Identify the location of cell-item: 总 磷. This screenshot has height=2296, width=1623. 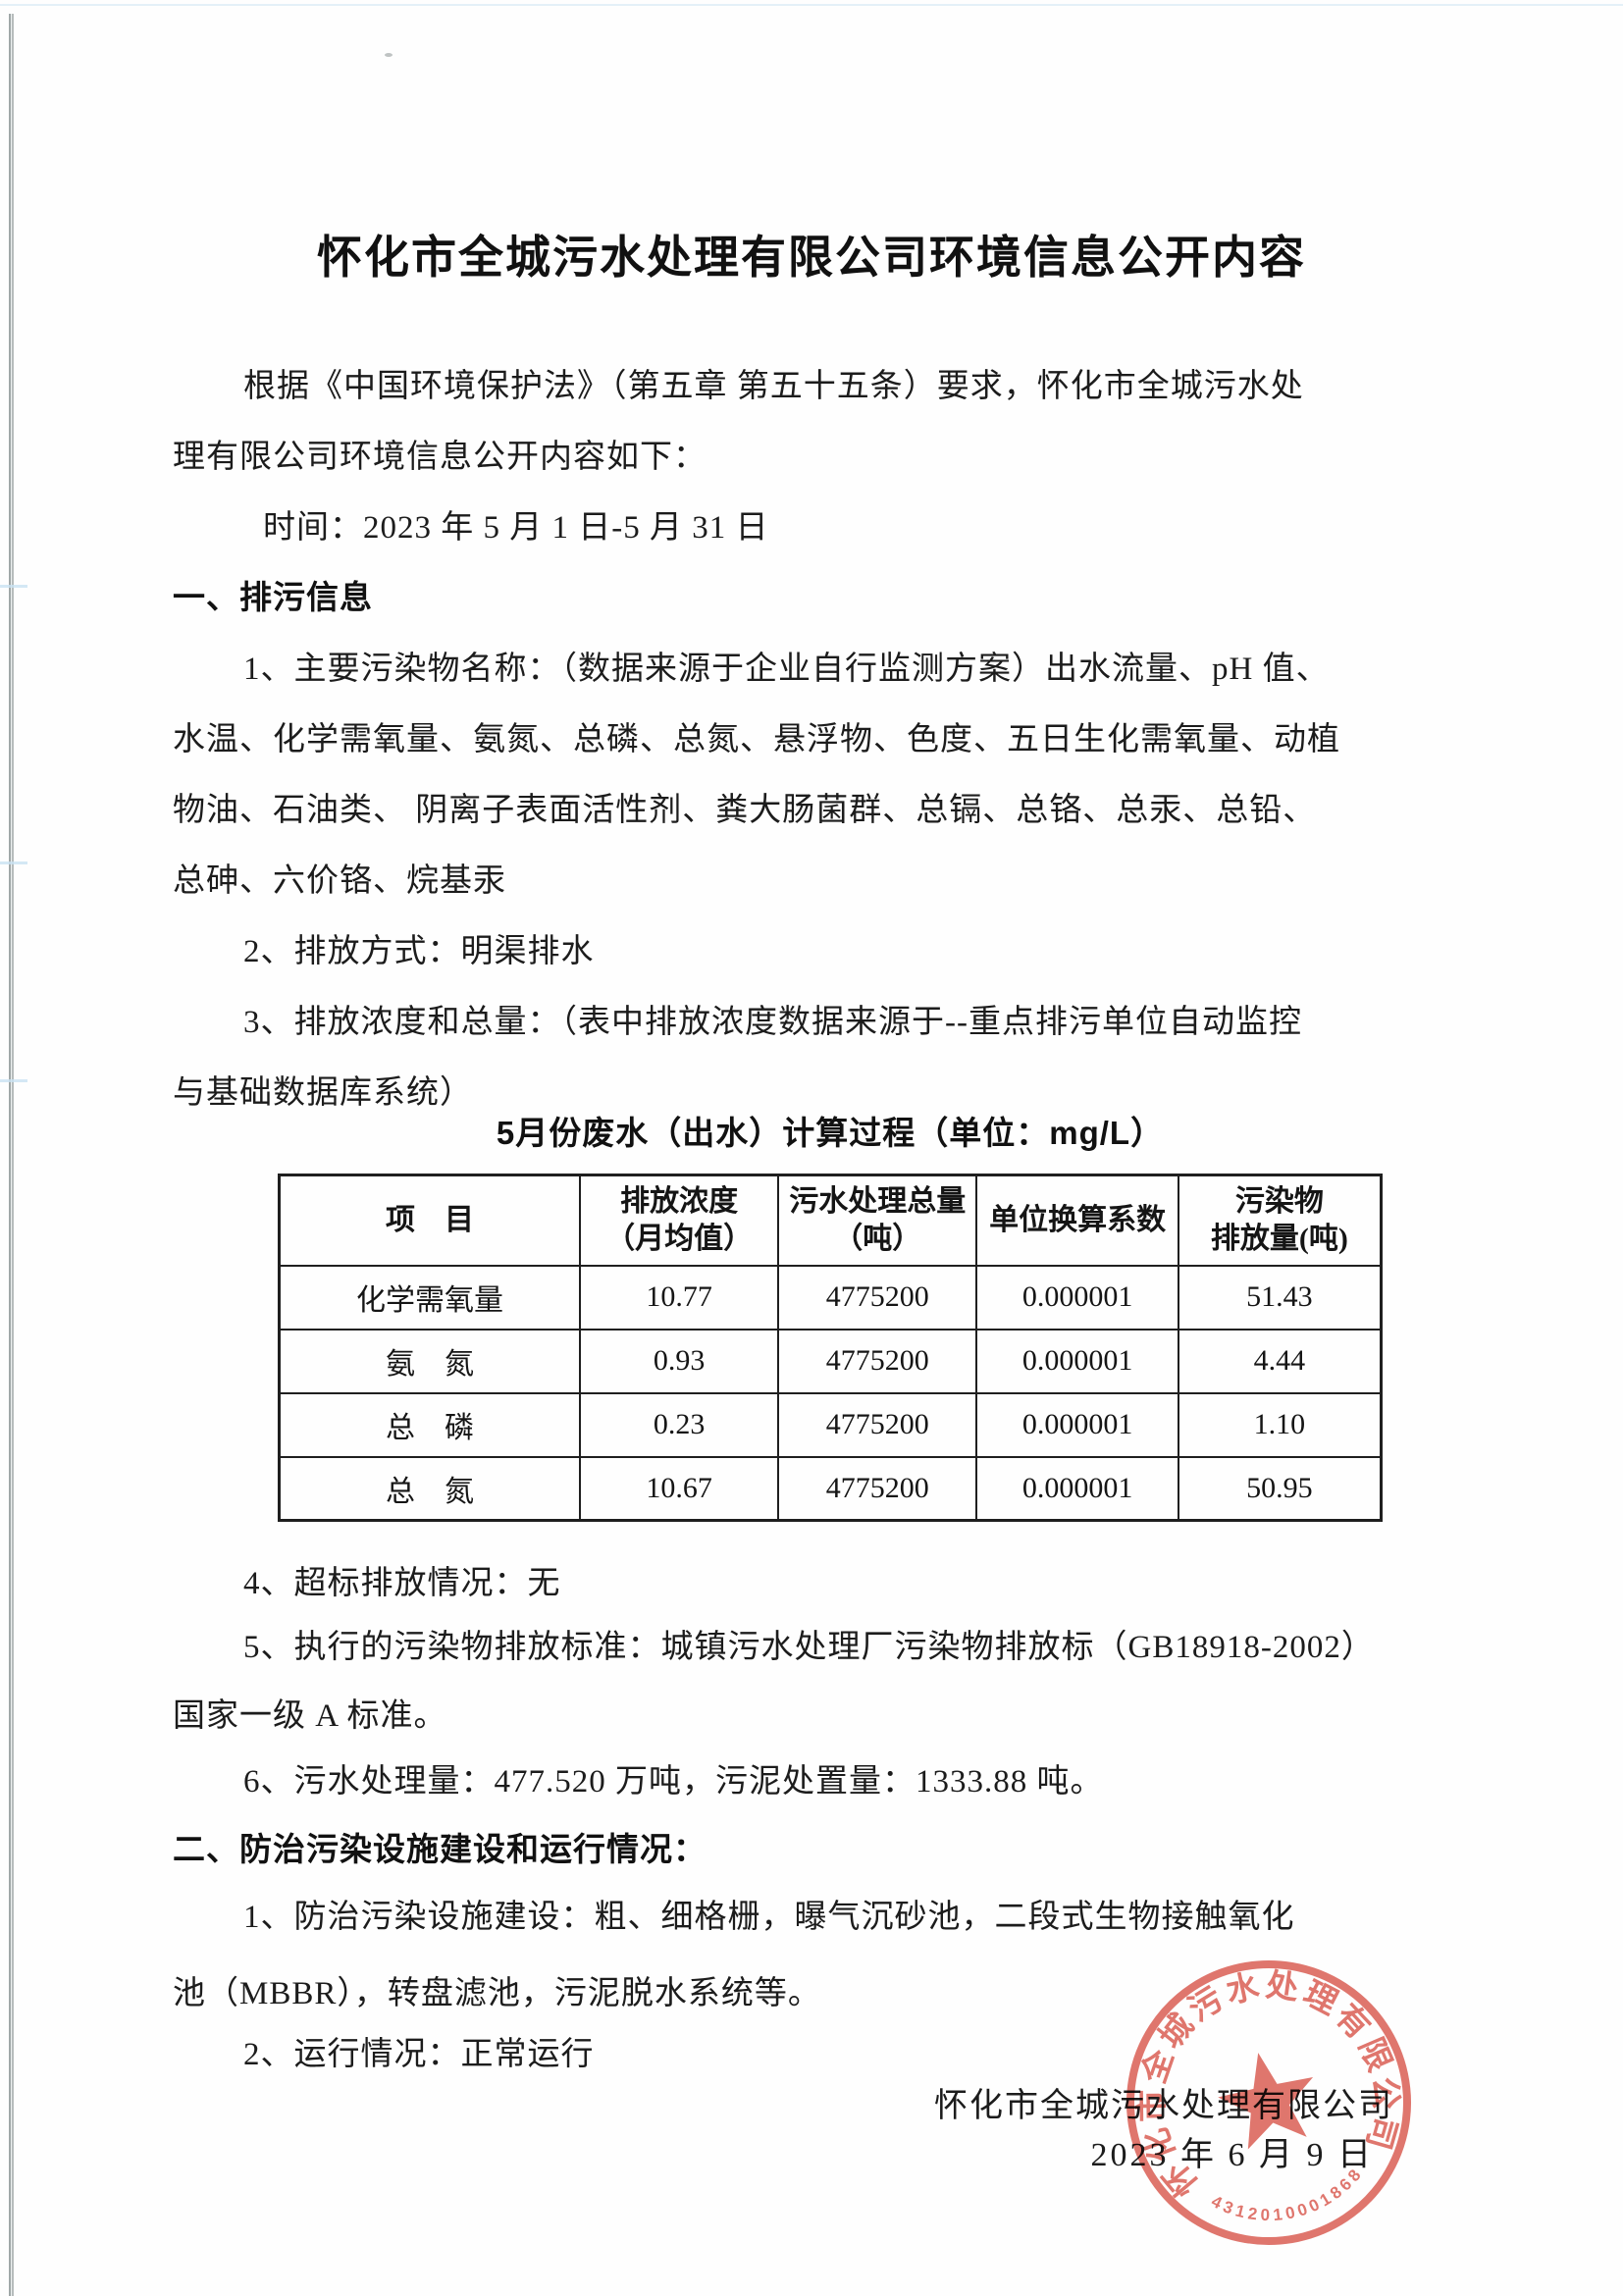
(430, 1424).